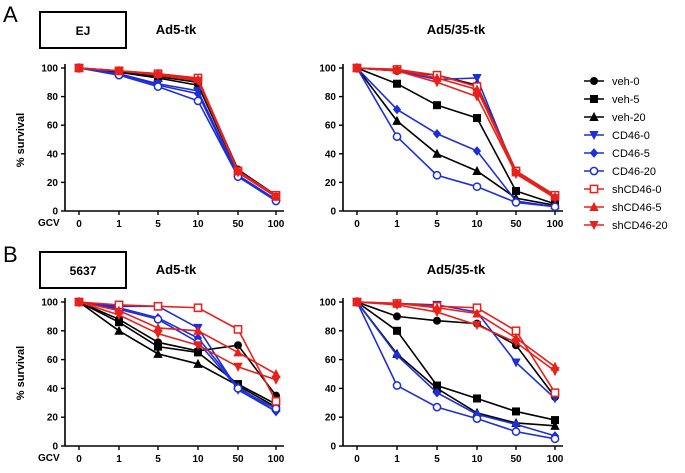 The width and height of the screenshot is (685, 473). What do you see at coordinates (83, 30) in the screenshot?
I see `cell-line-box-a: EJ` at bounding box center [83, 30].